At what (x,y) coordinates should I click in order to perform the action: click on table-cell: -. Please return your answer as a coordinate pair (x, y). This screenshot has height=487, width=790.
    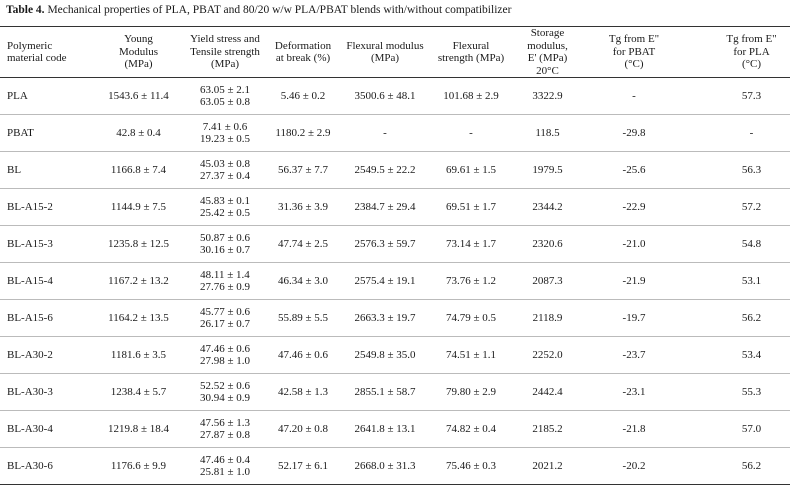
    Looking at the image, I should click on (736, 133).